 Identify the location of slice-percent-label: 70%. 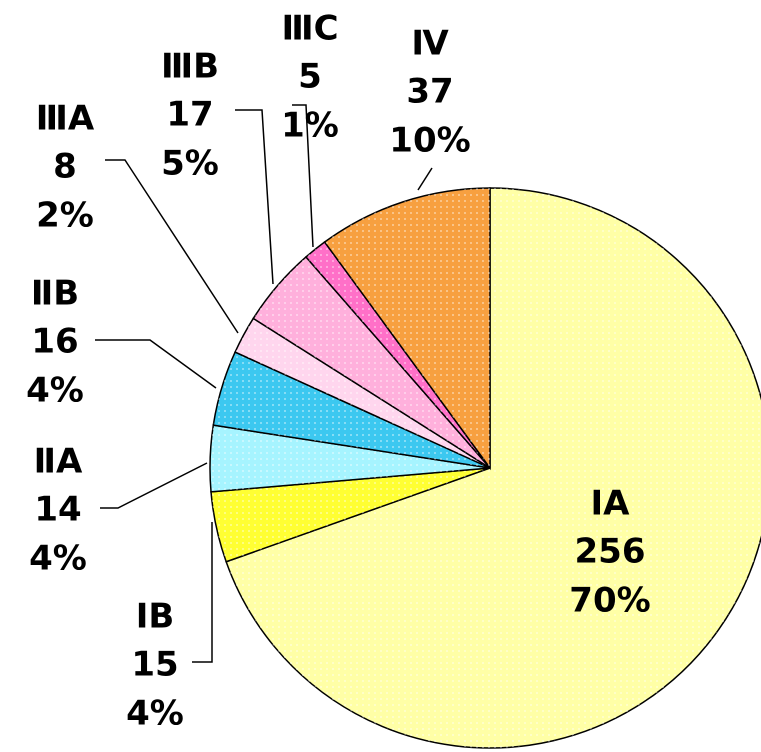
(609, 601).